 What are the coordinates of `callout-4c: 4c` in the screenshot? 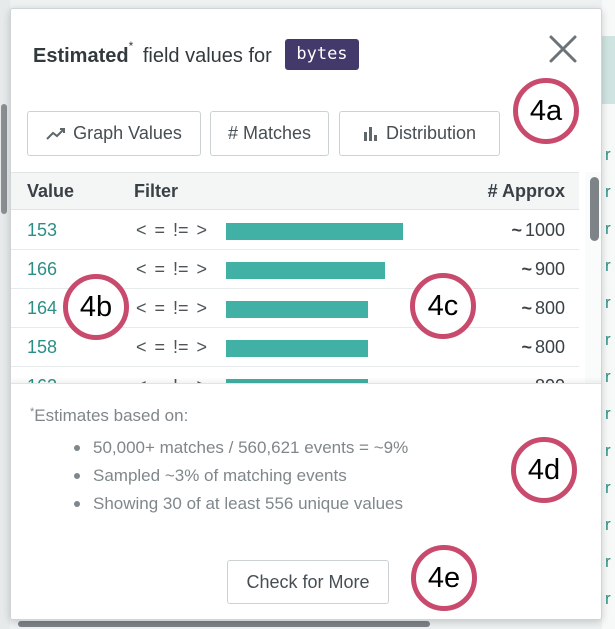 It's located at (443, 306).